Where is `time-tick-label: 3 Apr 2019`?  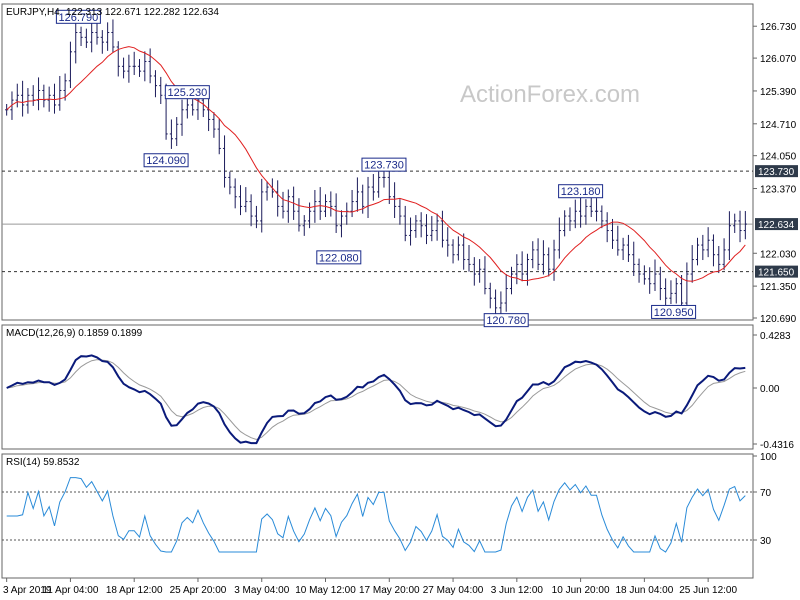
time-tick-label: 3 Apr 2019 is located at coordinates (27, 590).